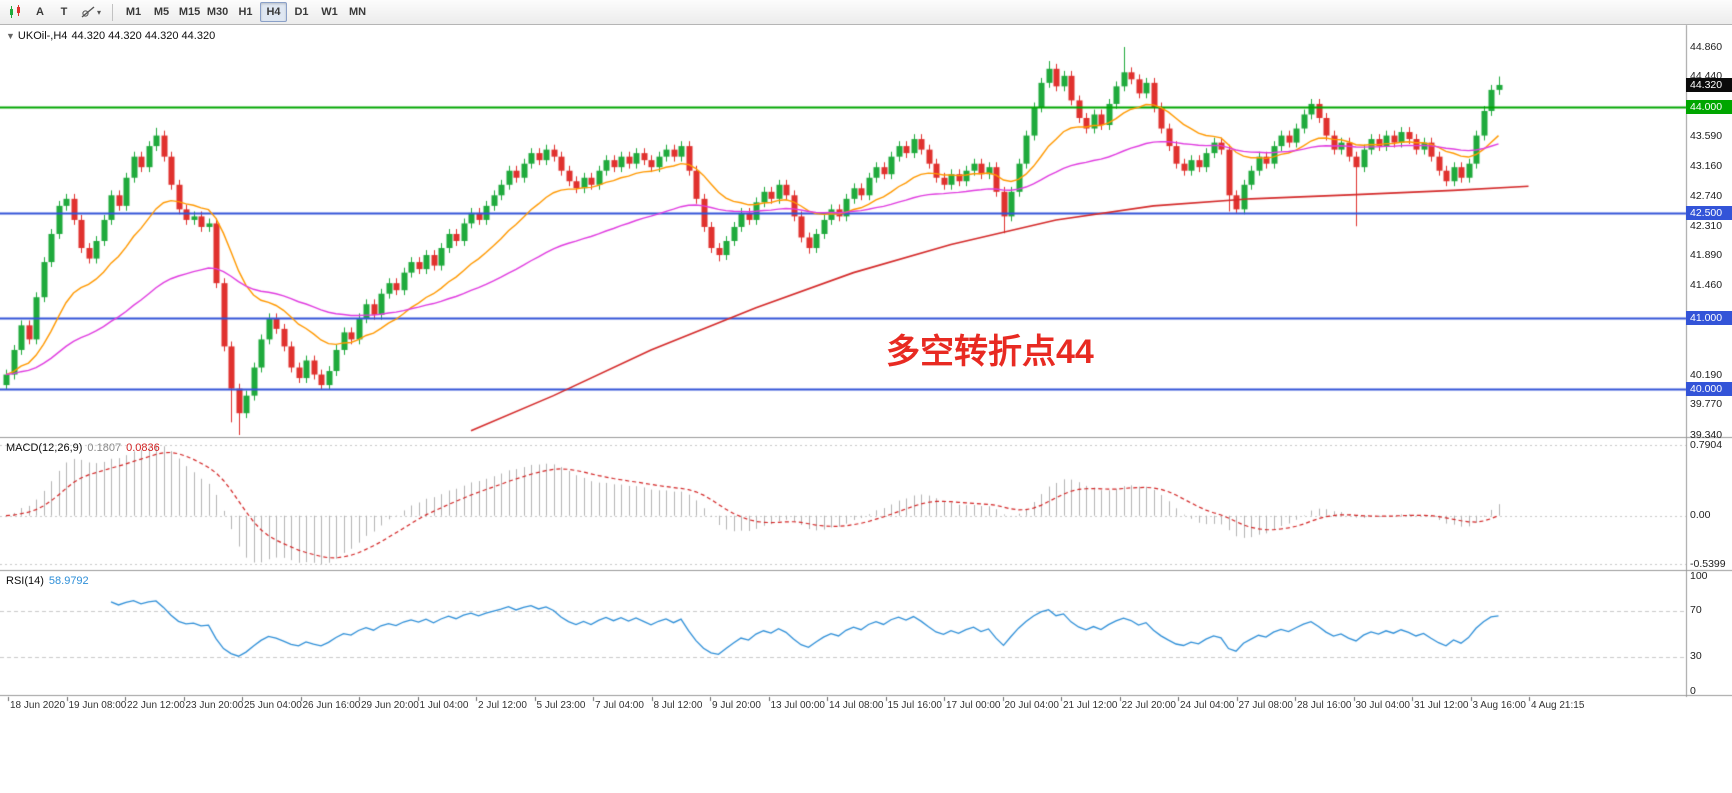 This screenshot has width=1732, height=793. Describe the element at coordinates (10, 36) in the screenshot. I see `chevron-down-icon: ▼` at that location.